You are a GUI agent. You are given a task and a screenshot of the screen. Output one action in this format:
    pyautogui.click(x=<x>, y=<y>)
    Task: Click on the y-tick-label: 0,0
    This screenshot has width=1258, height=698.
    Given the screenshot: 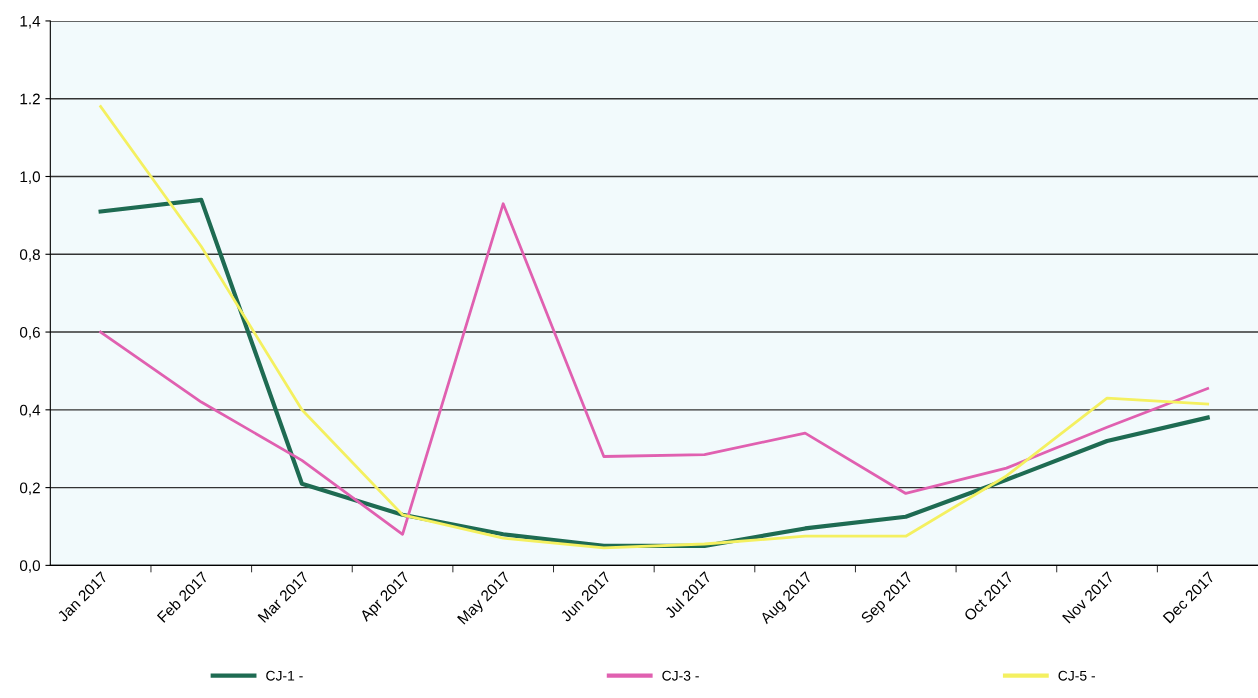 What is the action you would take?
    pyautogui.click(x=29, y=566)
    